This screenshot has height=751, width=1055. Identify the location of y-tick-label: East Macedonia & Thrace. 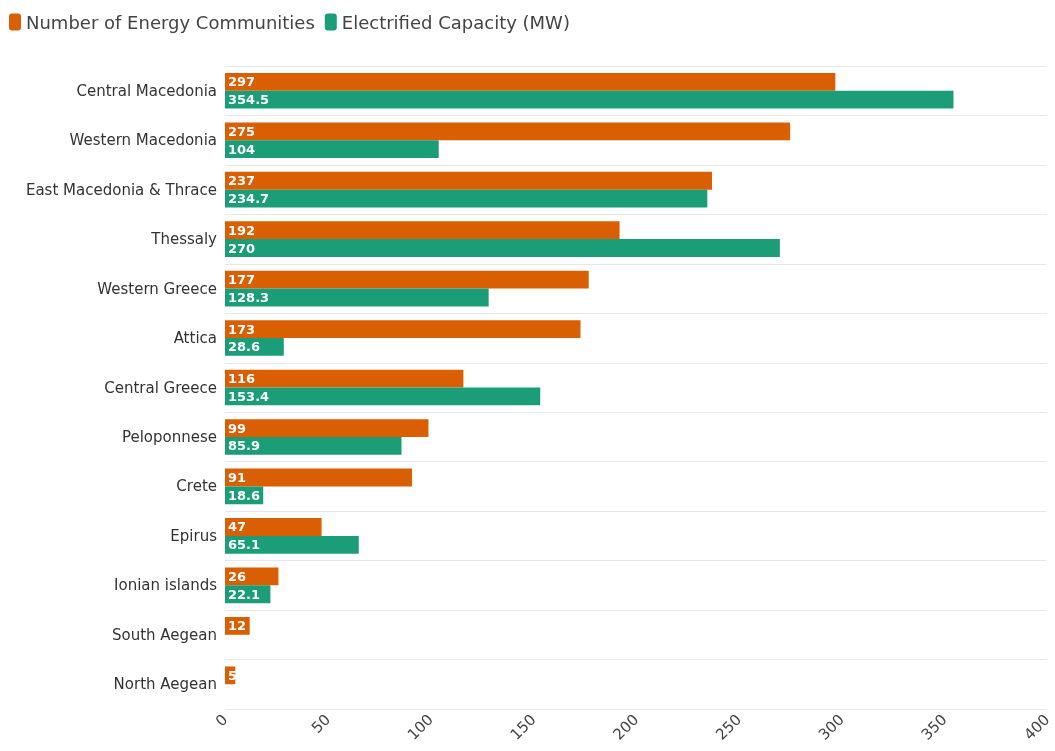
(121, 189).